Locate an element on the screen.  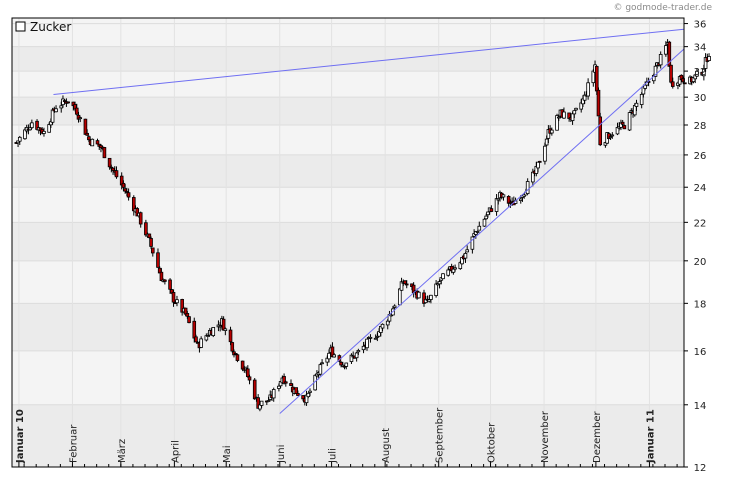
source-credit: © godmode-trader.de is located at coordinates (662, 8).